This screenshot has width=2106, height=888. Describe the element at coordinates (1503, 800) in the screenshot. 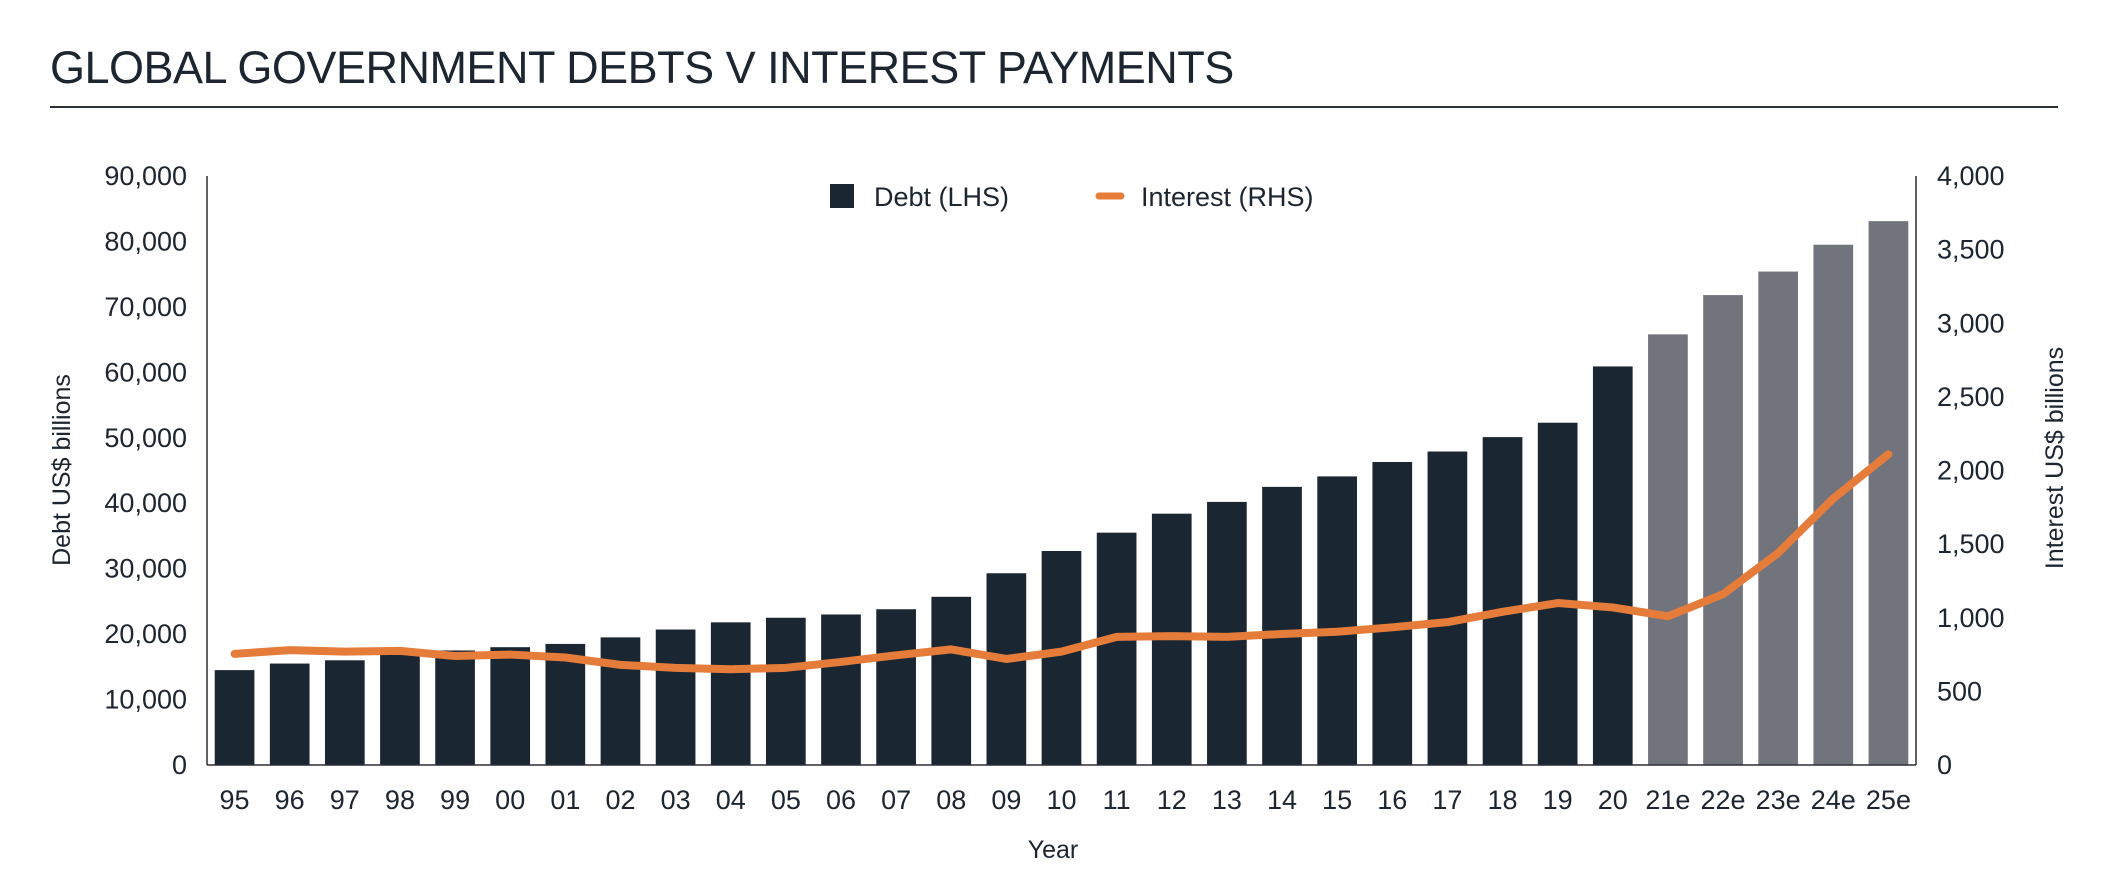

I see `x-tick-label: 18` at that location.